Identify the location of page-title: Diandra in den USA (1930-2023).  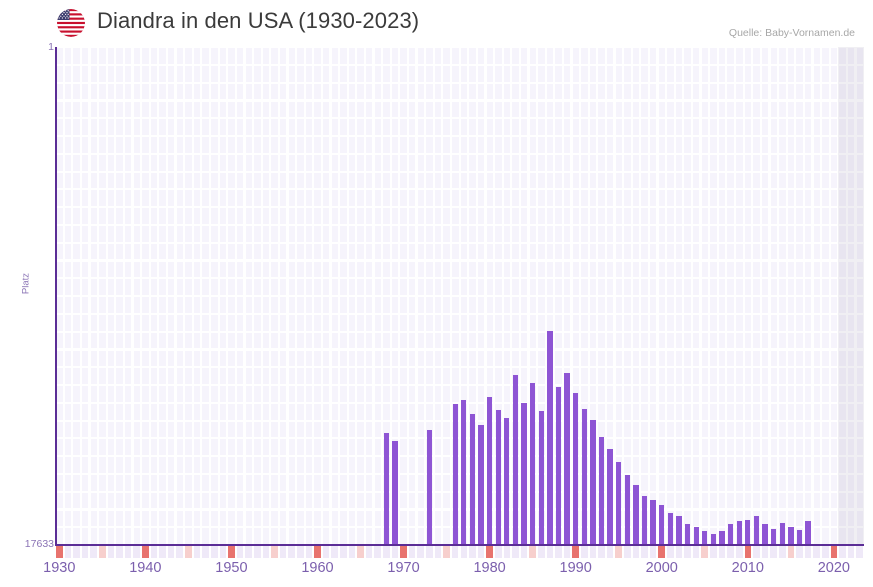
(258, 20).